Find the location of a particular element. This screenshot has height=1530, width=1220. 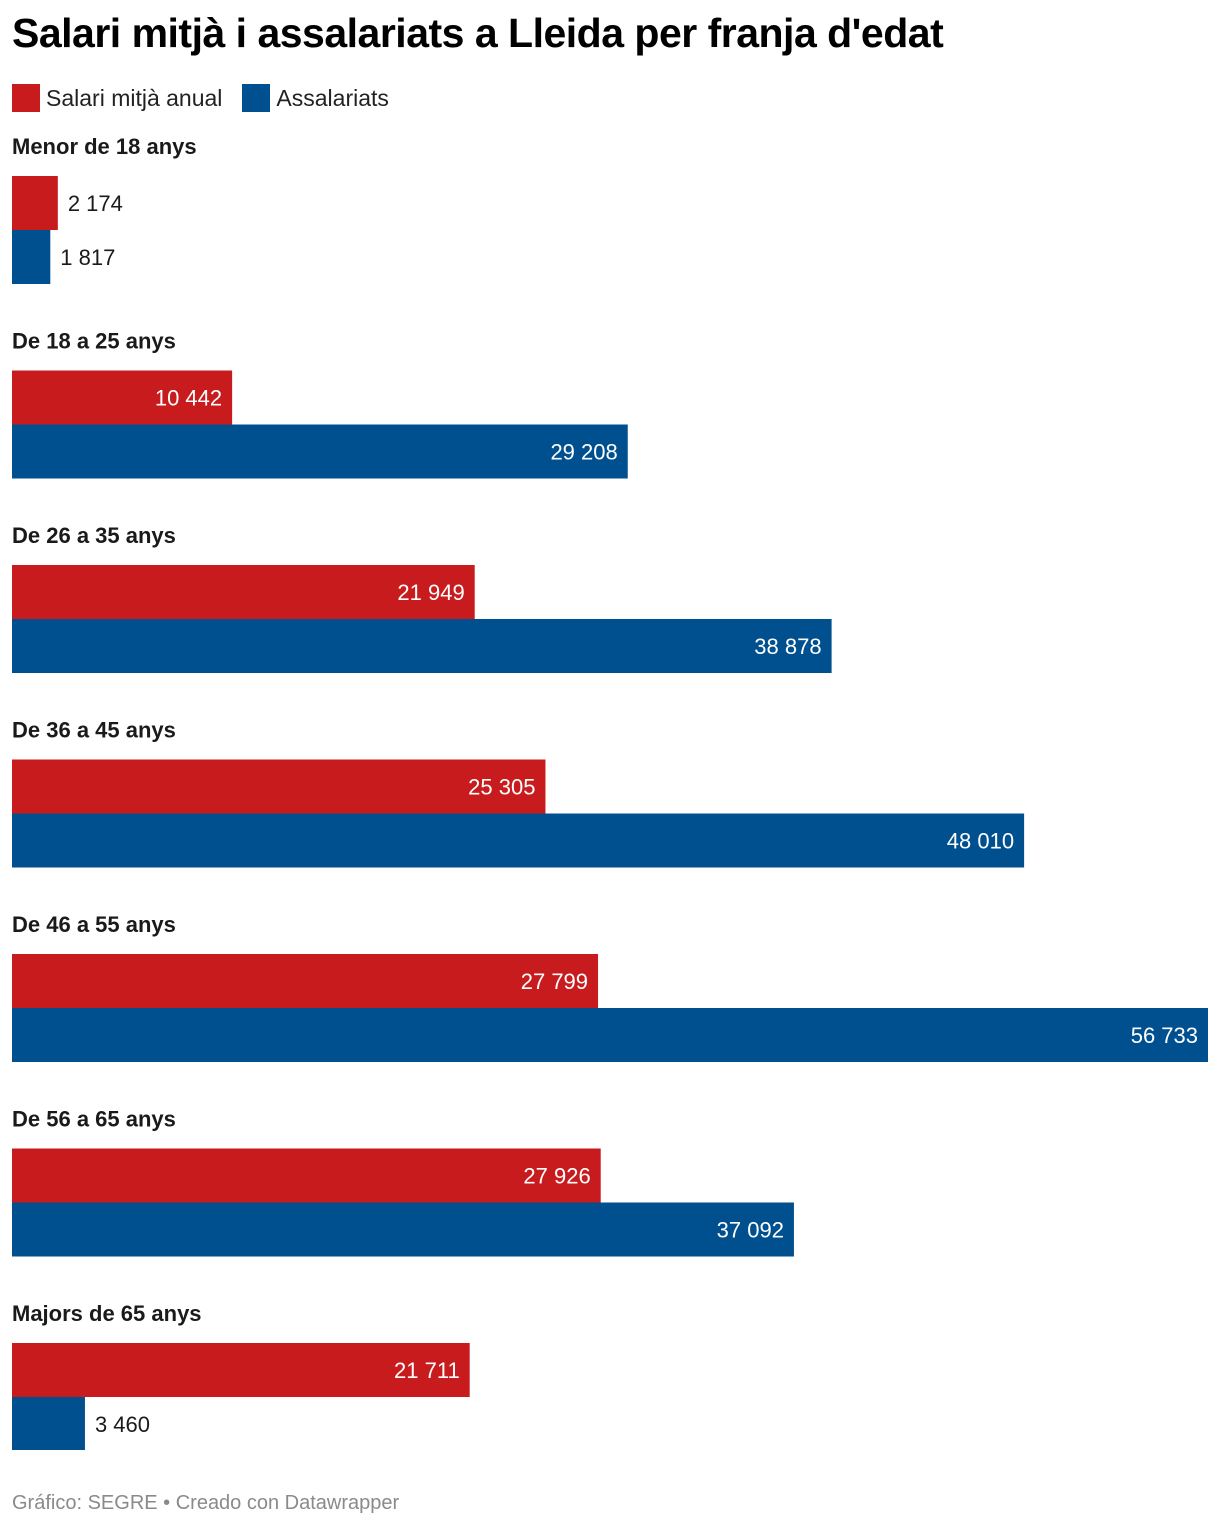

value-label-assalariats: 38 878 is located at coordinates (787, 646).